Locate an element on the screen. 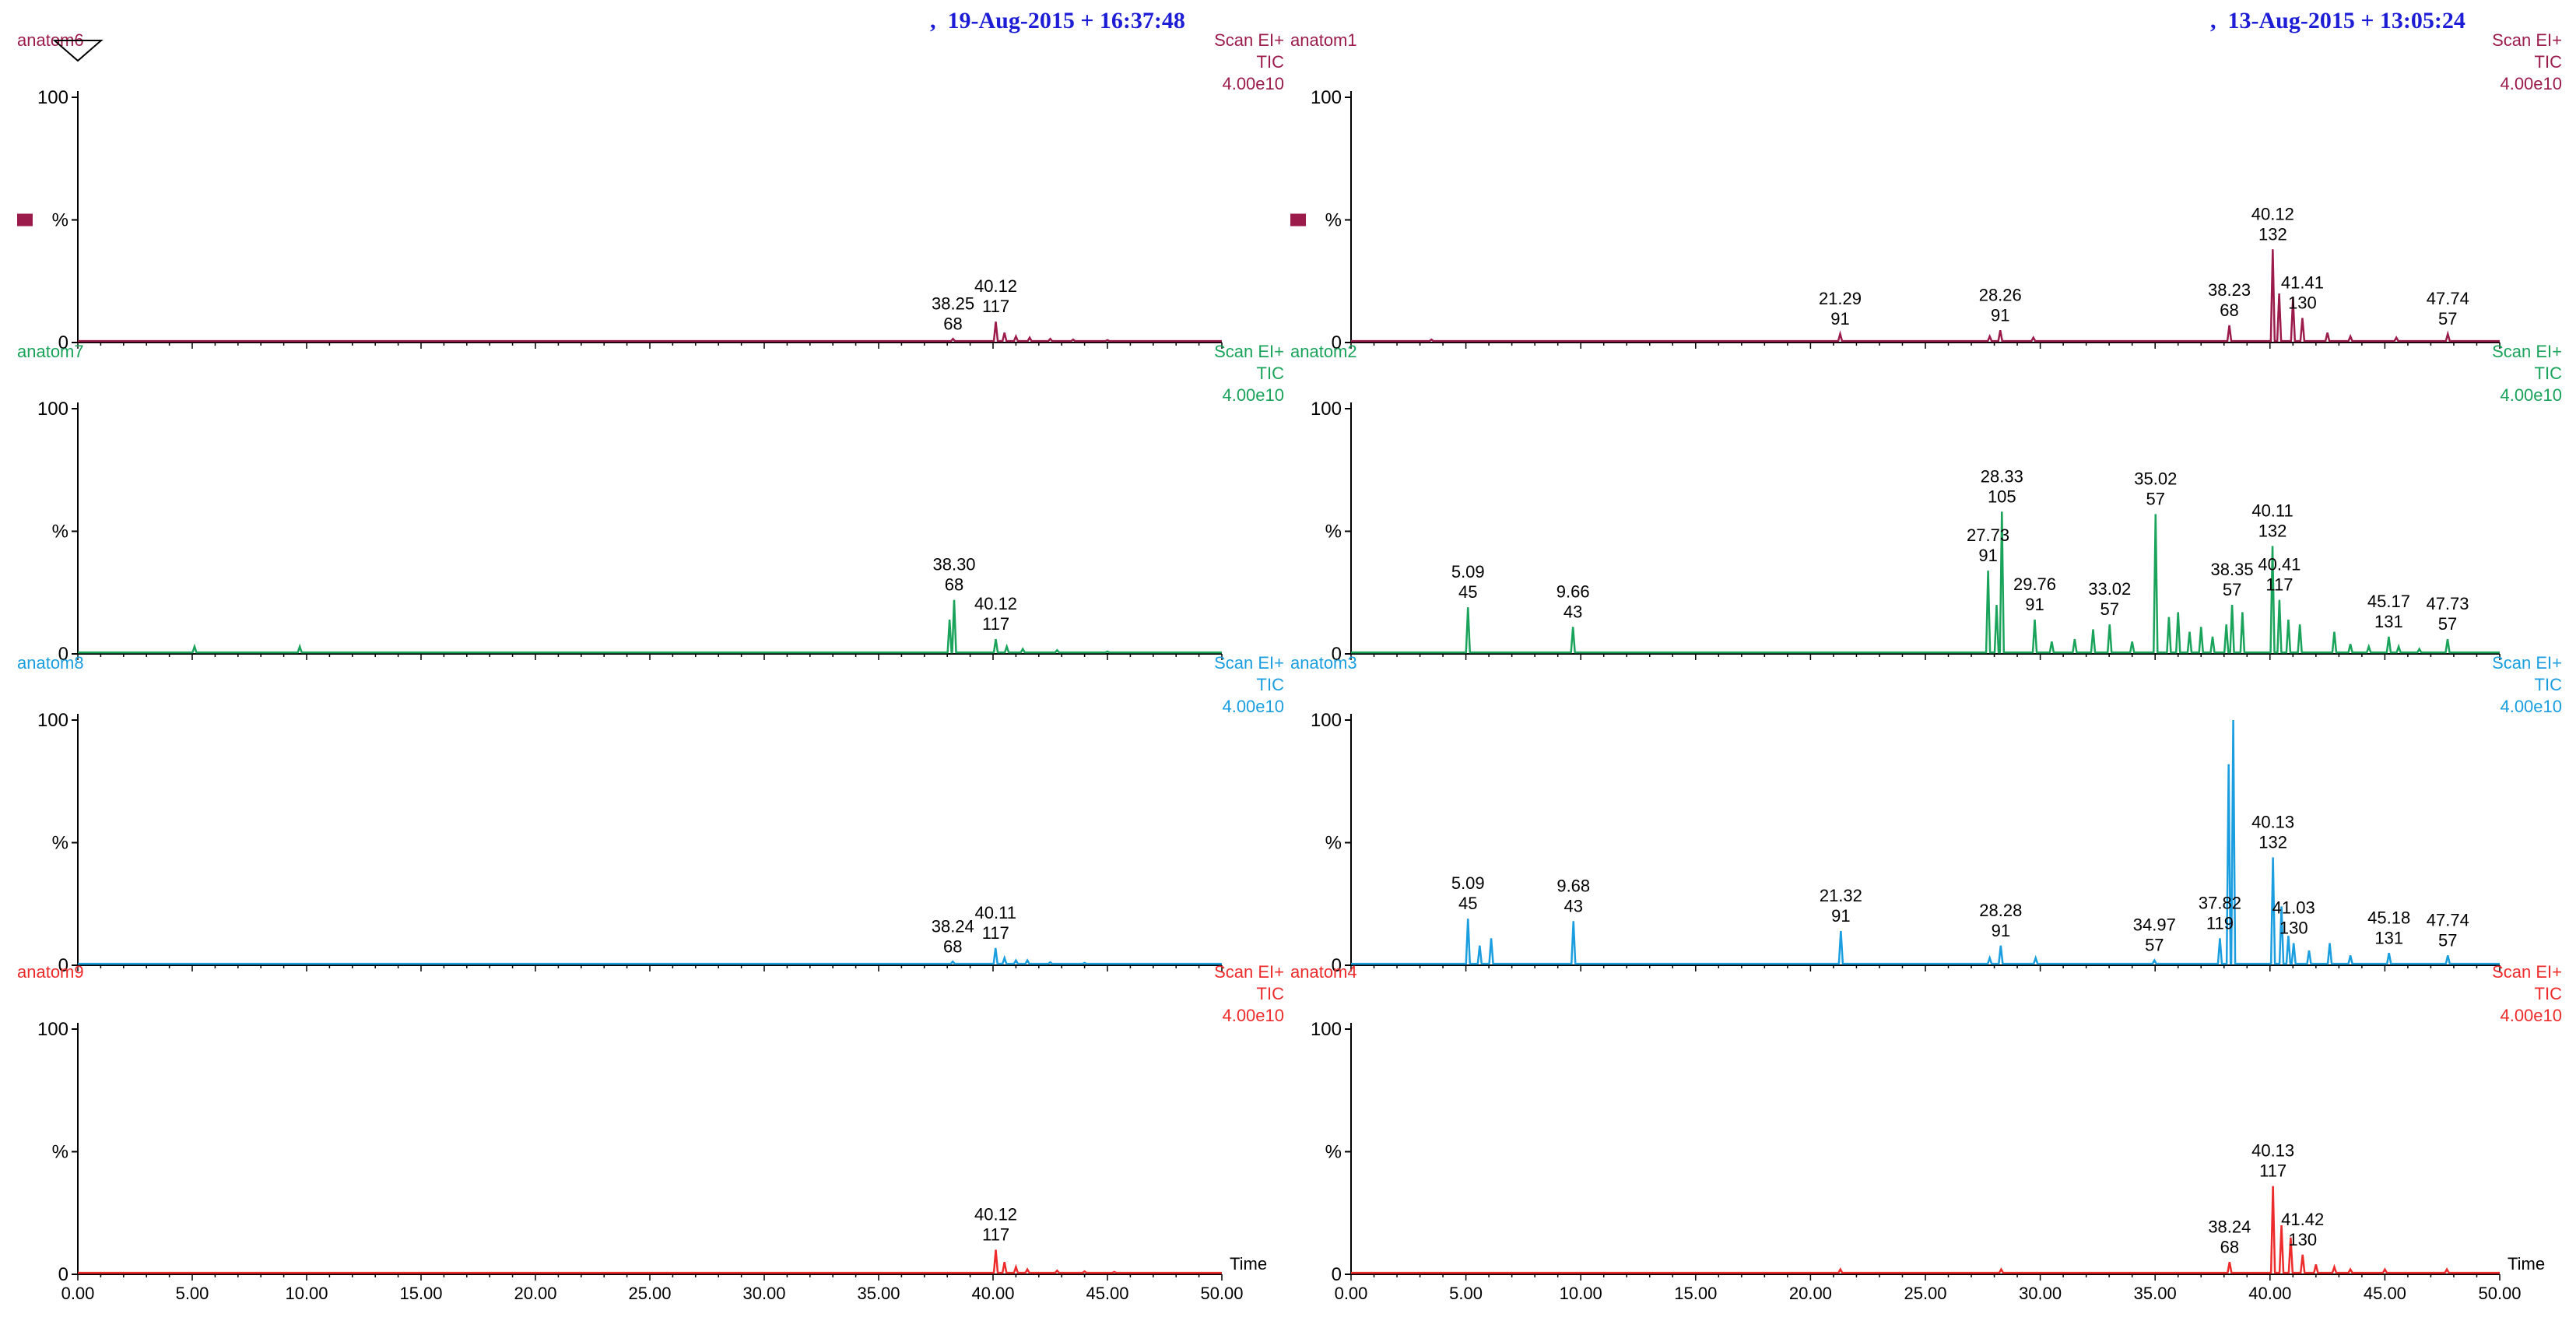 Image resolution: width=2576 pixels, height=1321 pixels. peak-label-rt: 29.76 is located at coordinates (2035, 584).